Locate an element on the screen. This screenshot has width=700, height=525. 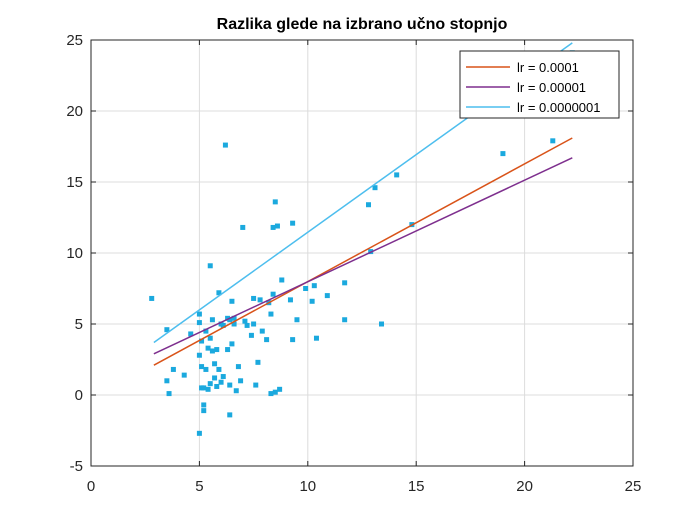
y-tick-label: 15 is located at coordinates (74, 182).